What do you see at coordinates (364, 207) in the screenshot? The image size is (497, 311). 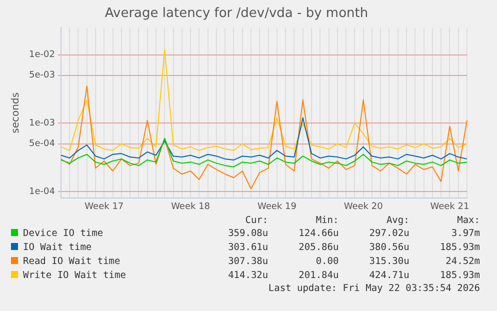 I see `x-tick-label: Week 20` at bounding box center [364, 207].